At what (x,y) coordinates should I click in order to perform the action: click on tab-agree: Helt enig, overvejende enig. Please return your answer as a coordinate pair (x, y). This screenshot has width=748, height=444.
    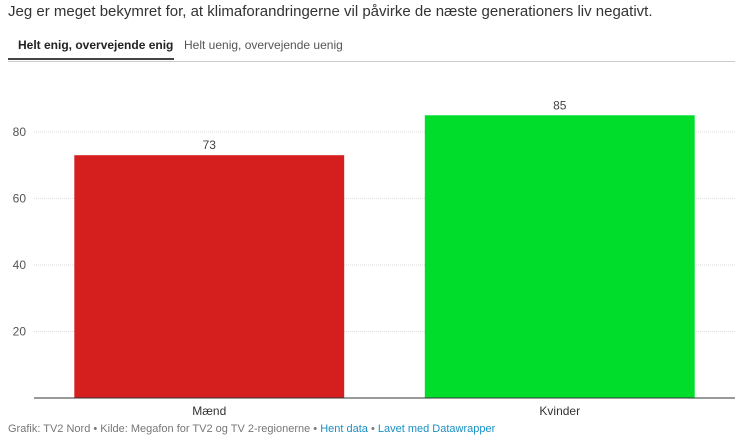
    Looking at the image, I should click on (91, 45).